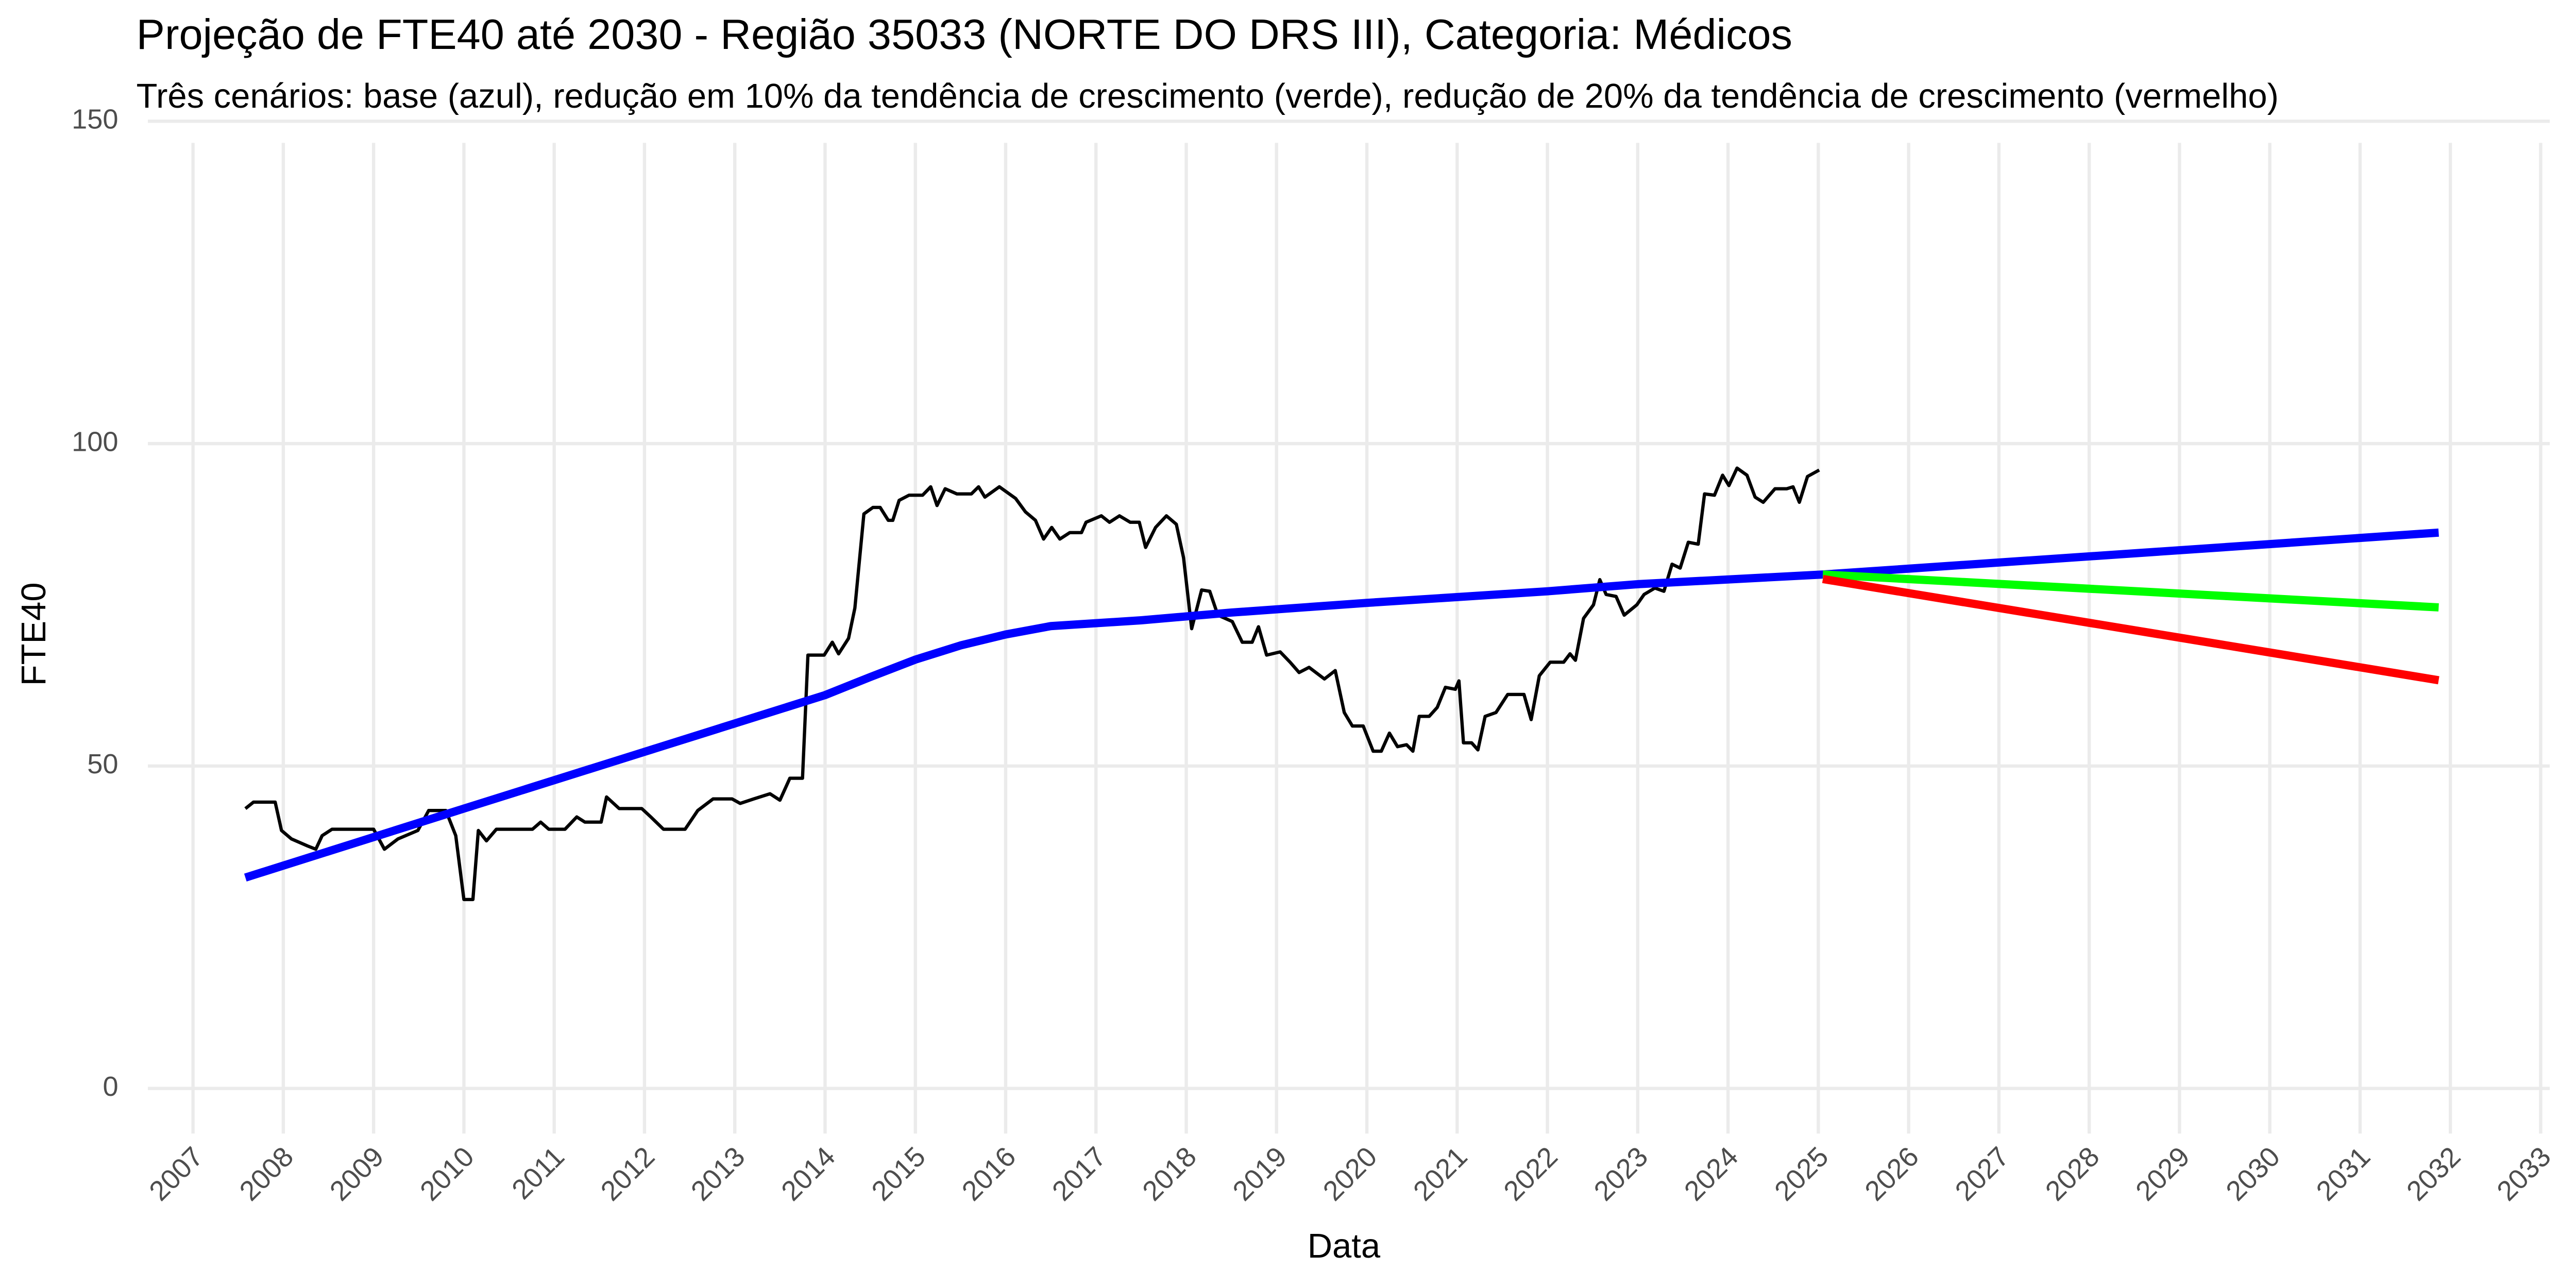 The width and height of the screenshot is (2576, 1288). What do you see at coordinates (1079, 1174) in the screenshot?
I see `x-tick-label: 2017` at bounding box center [1079, 1174].